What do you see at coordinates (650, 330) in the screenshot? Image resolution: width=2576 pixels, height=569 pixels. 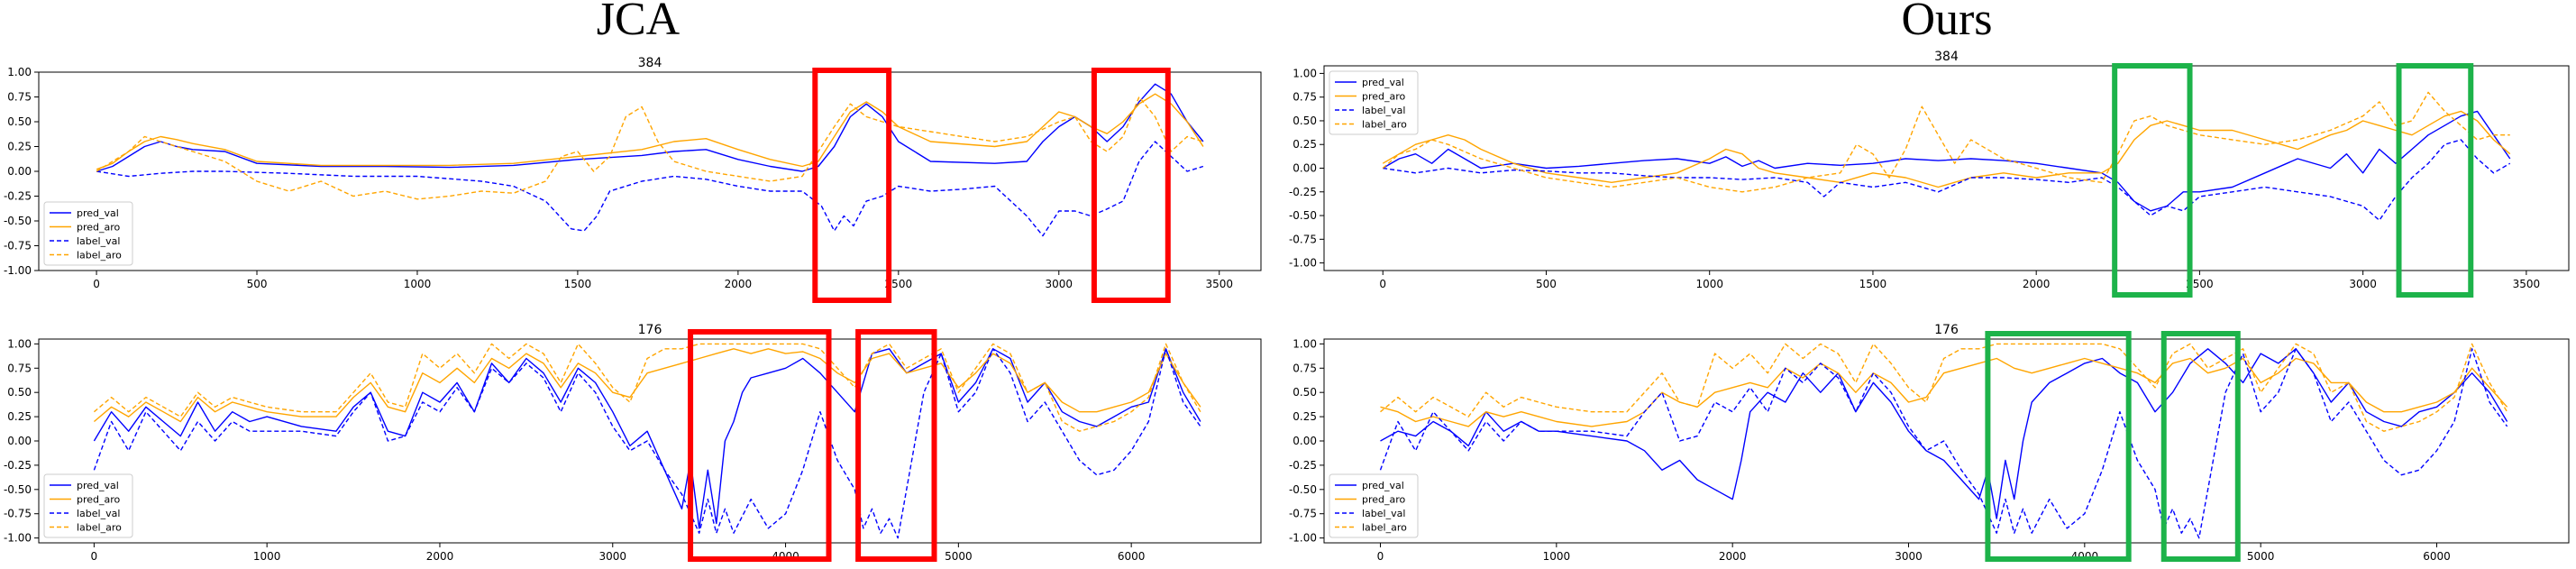 I see `panel-title: 176` at bounding box center [650, 330].